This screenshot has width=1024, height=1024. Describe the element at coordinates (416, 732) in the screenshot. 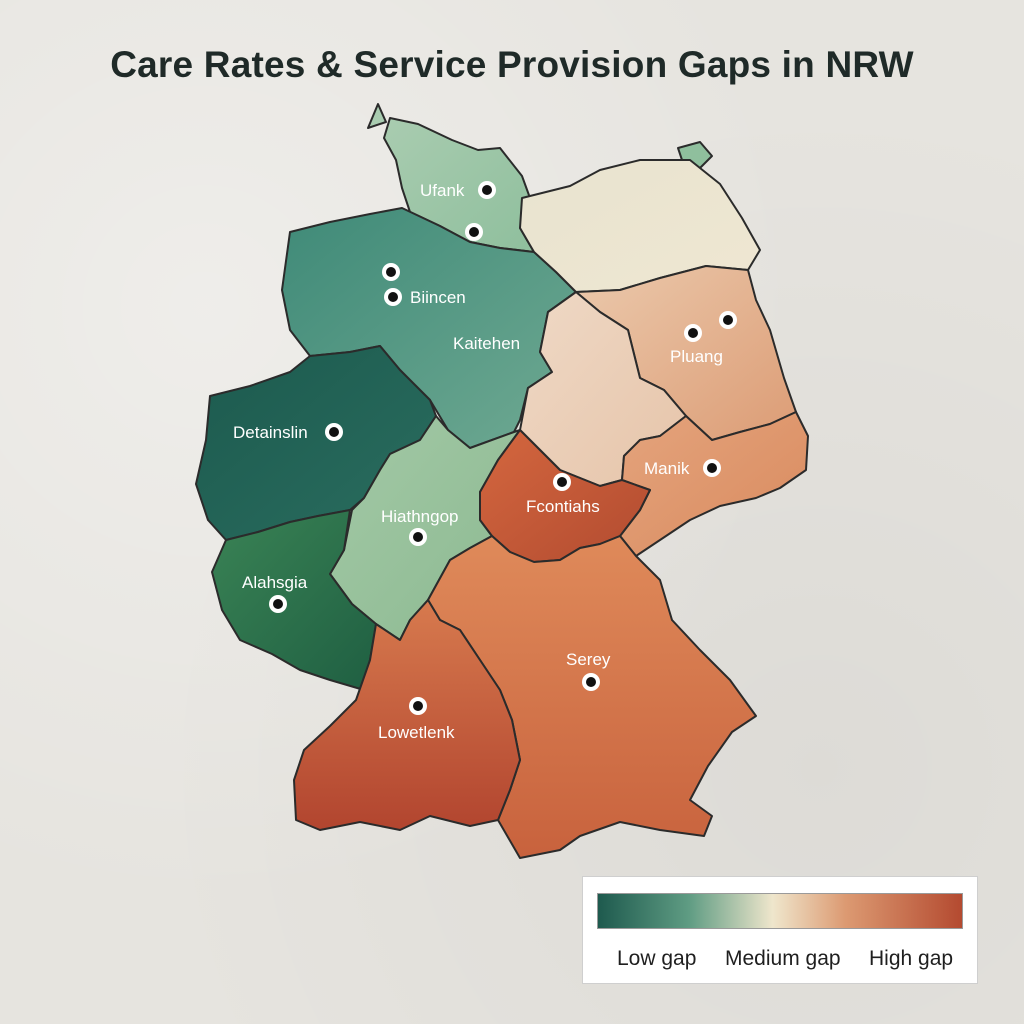

I see `region-label-lowetlenk: Lowetlenk` at that location.